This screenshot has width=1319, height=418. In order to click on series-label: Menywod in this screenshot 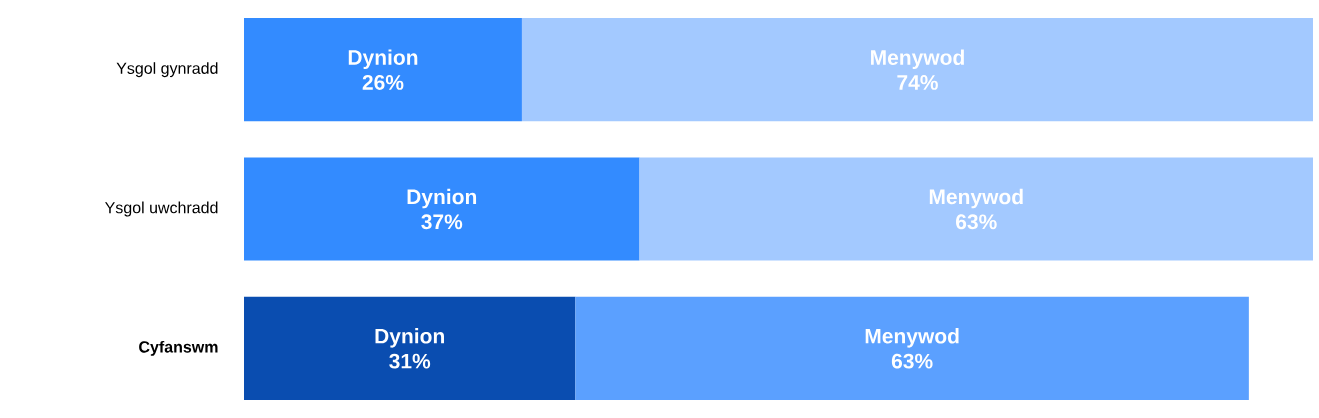, I will do `click(912, 338)`.